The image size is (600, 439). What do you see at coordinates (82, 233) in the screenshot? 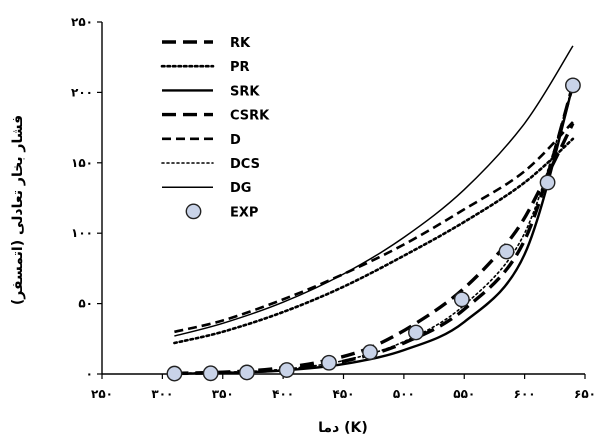
I see `y-tick-label: ۱۰۰` at bounding box center [82, 233].